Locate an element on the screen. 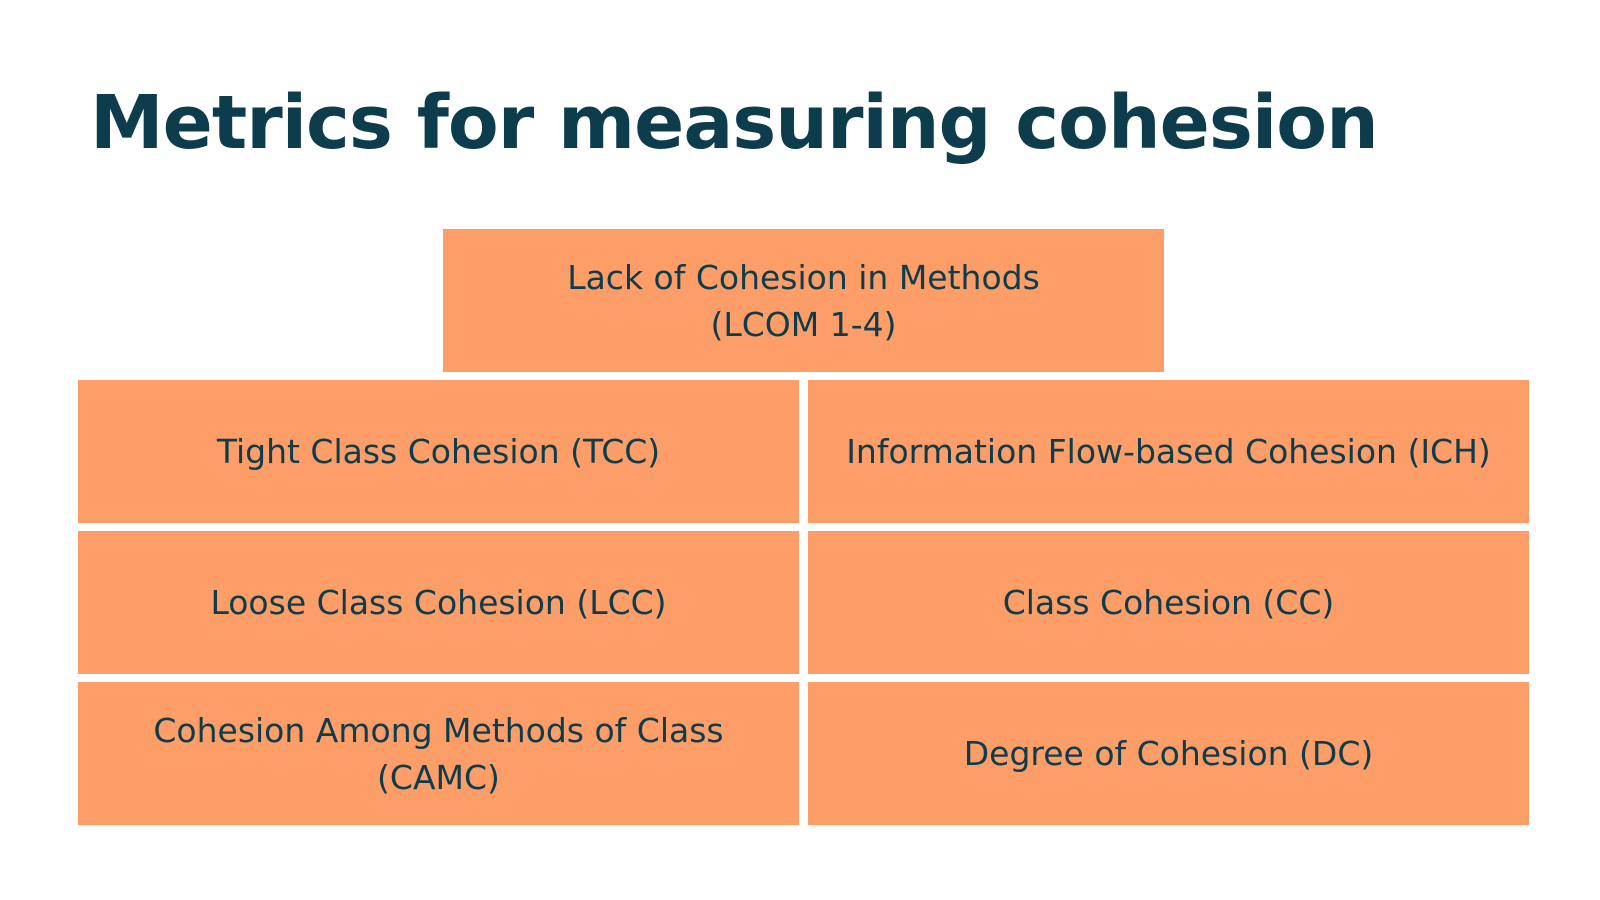  metric-tcc-label: Tight Class Cohesion (TCC) is located at coordinates (438, 451).